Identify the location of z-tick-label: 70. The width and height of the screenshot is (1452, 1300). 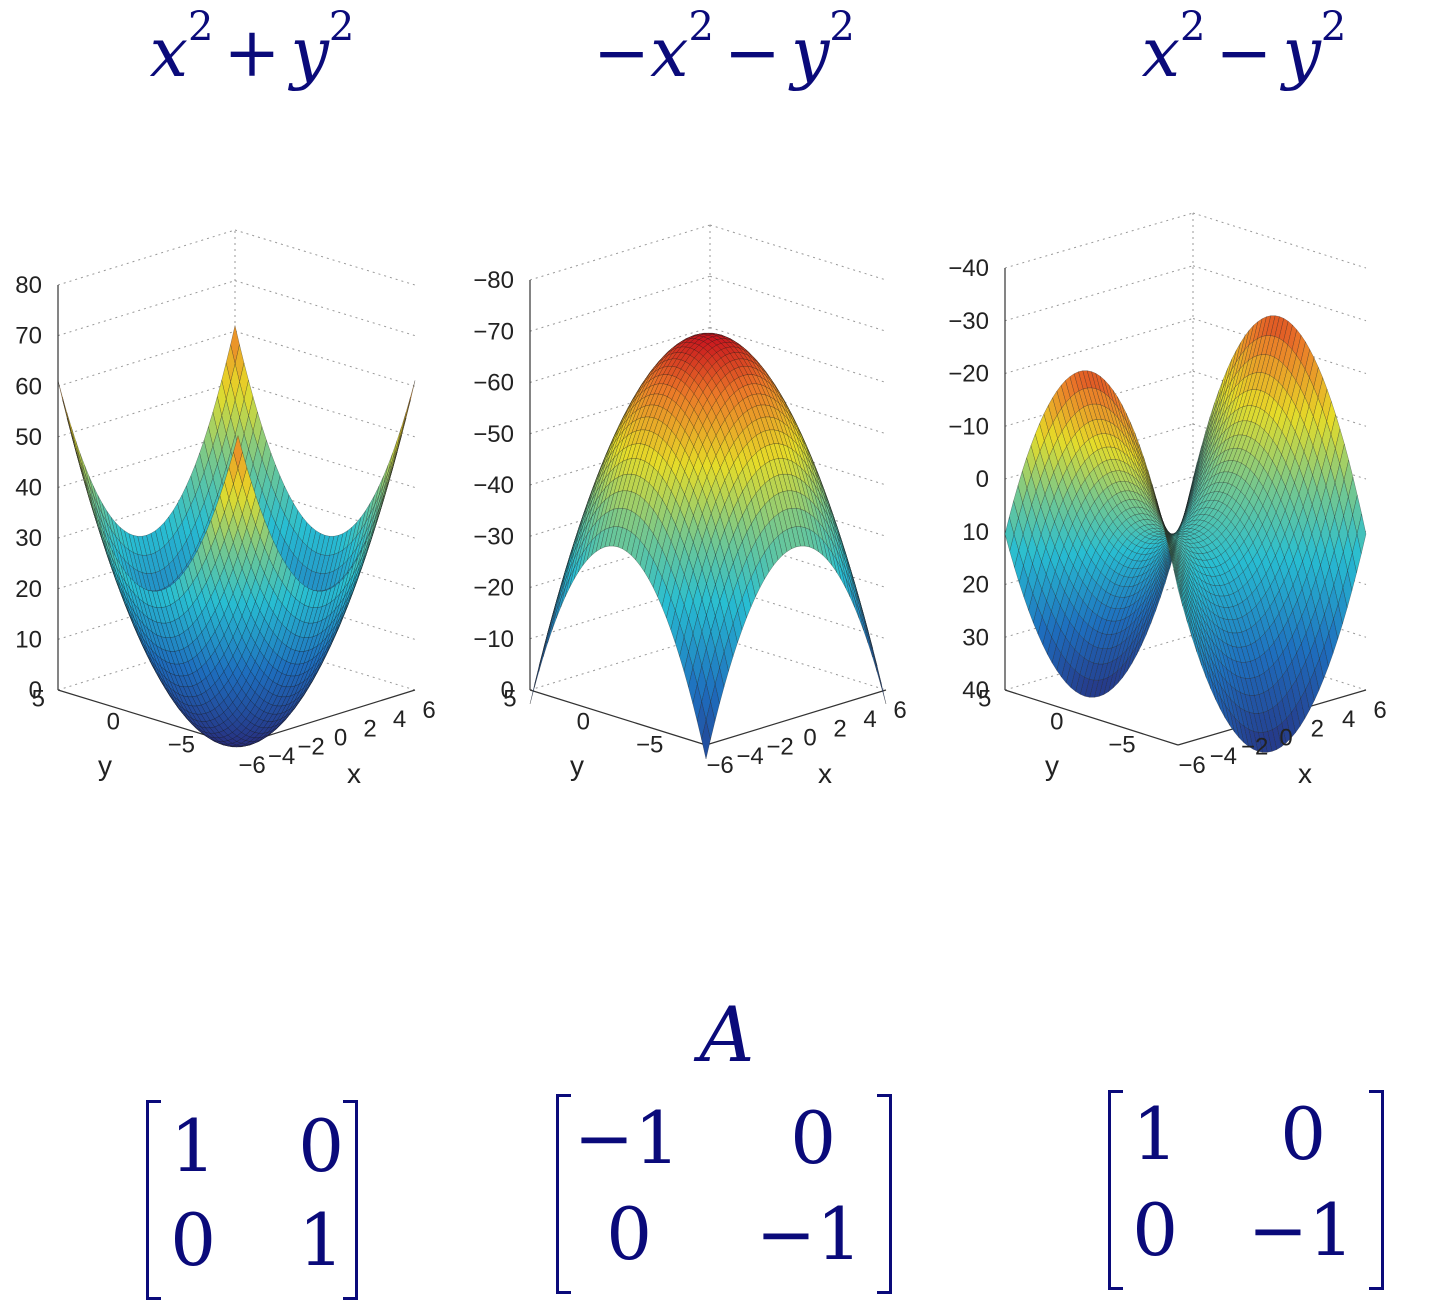
(28, 336).